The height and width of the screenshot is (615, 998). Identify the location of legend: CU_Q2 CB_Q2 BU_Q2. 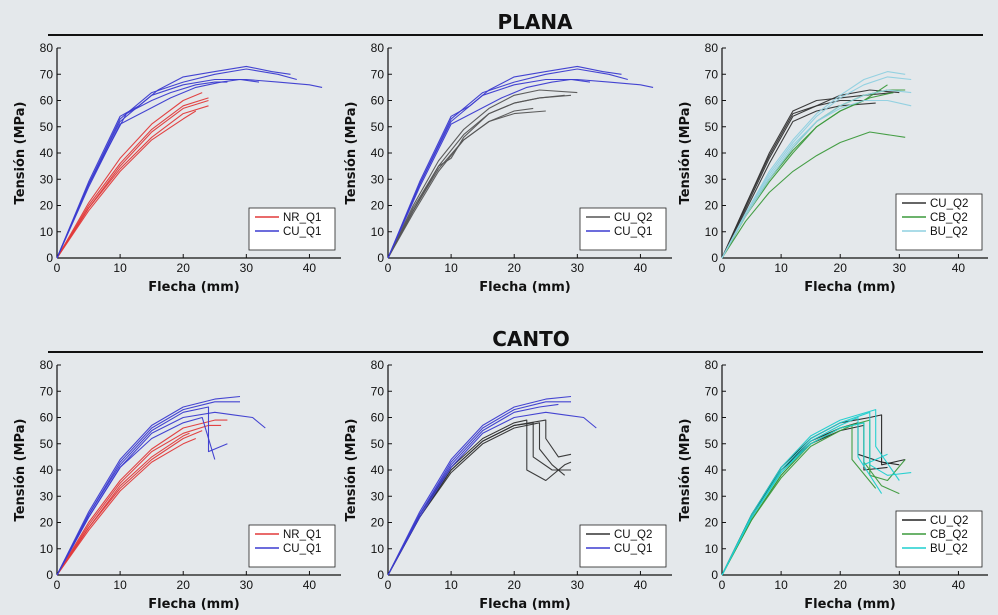
(939, 539).